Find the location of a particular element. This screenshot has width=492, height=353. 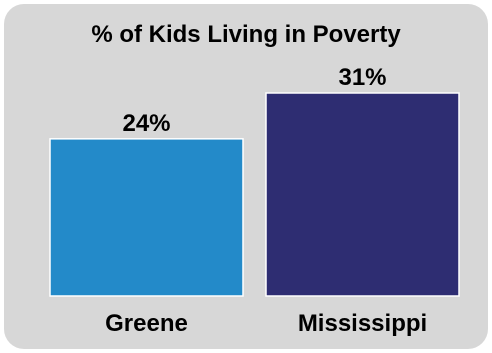

category-label-mississippi: Mississippi is located at coordinates (362, 323).